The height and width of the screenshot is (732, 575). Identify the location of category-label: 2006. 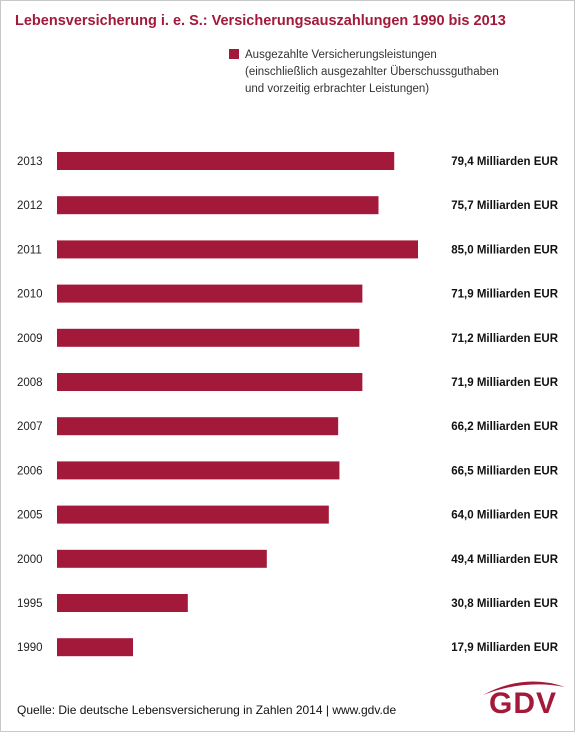
(30, 471).